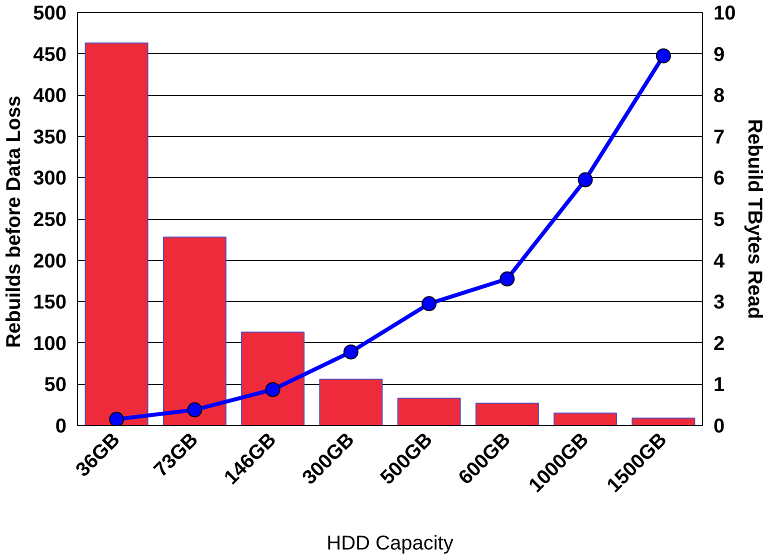  Describe the element at coordinates (725, 13) in the screenshot. I see `y2-tick-label: 10` at that location.